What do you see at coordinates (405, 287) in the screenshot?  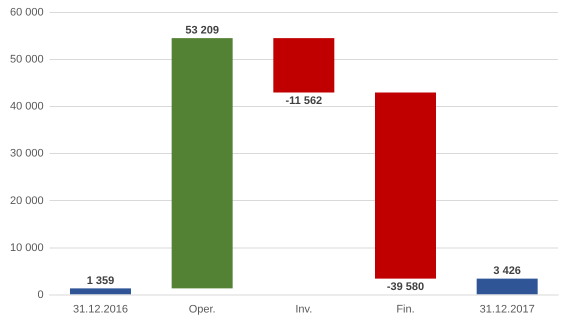 I see `data-label: -39 580` at bounding box center [405, 287].